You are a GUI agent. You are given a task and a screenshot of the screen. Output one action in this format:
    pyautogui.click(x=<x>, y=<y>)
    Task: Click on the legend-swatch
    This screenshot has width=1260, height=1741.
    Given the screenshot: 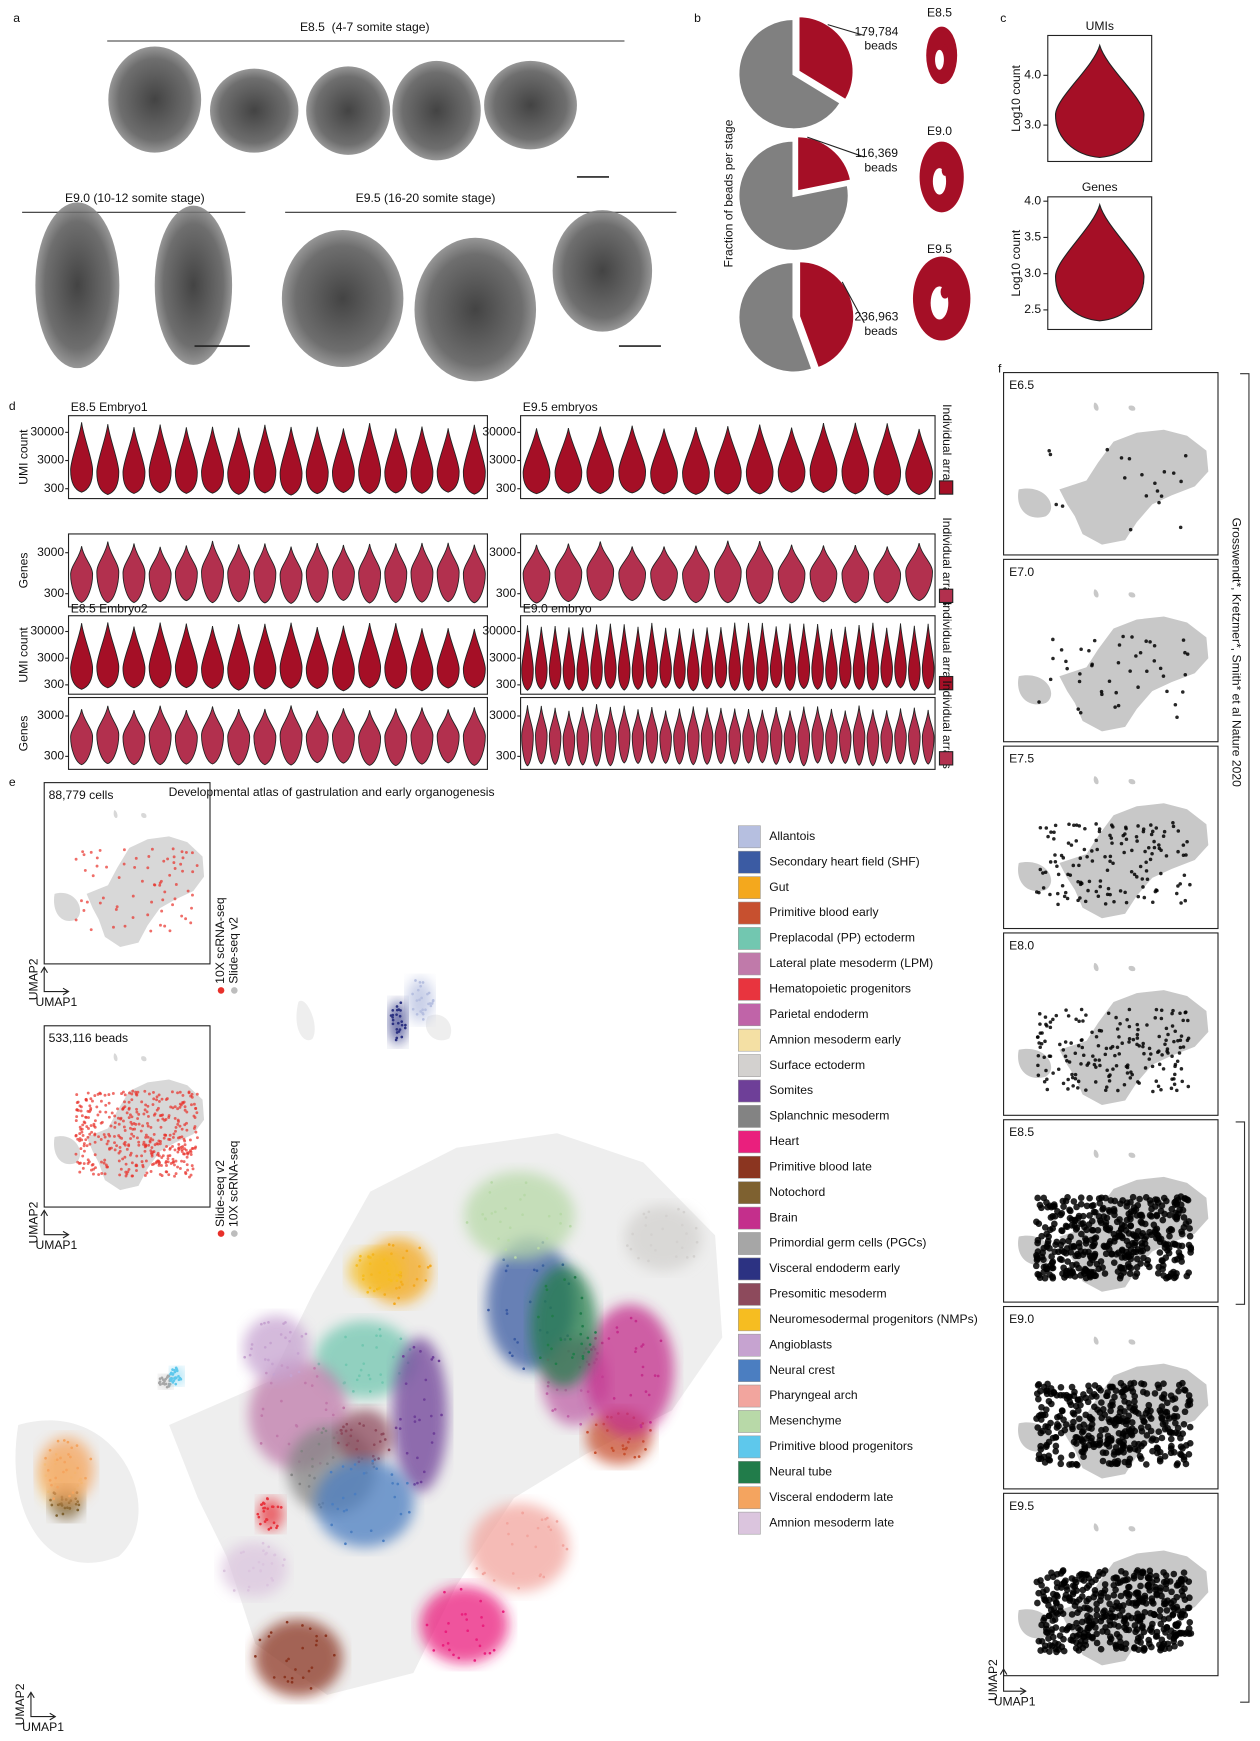 What is the action you would take?
    pyautogui.click(x=749, y=1218)
    